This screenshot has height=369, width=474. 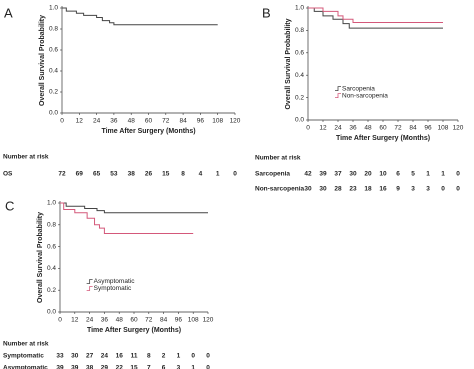 What do you see at coordinates (75, 320) in the screenshot?
I see `x-tick-label: 12` at bounding box center [75, 320].